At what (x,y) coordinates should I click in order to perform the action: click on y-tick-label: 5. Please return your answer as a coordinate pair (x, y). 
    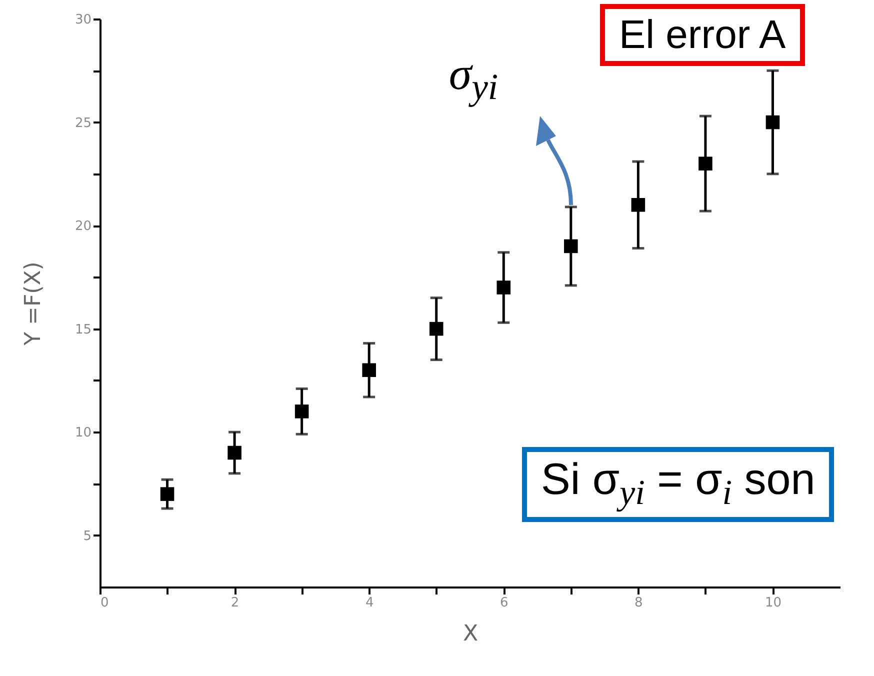
    Looking at the image, I should click on (87, 536).